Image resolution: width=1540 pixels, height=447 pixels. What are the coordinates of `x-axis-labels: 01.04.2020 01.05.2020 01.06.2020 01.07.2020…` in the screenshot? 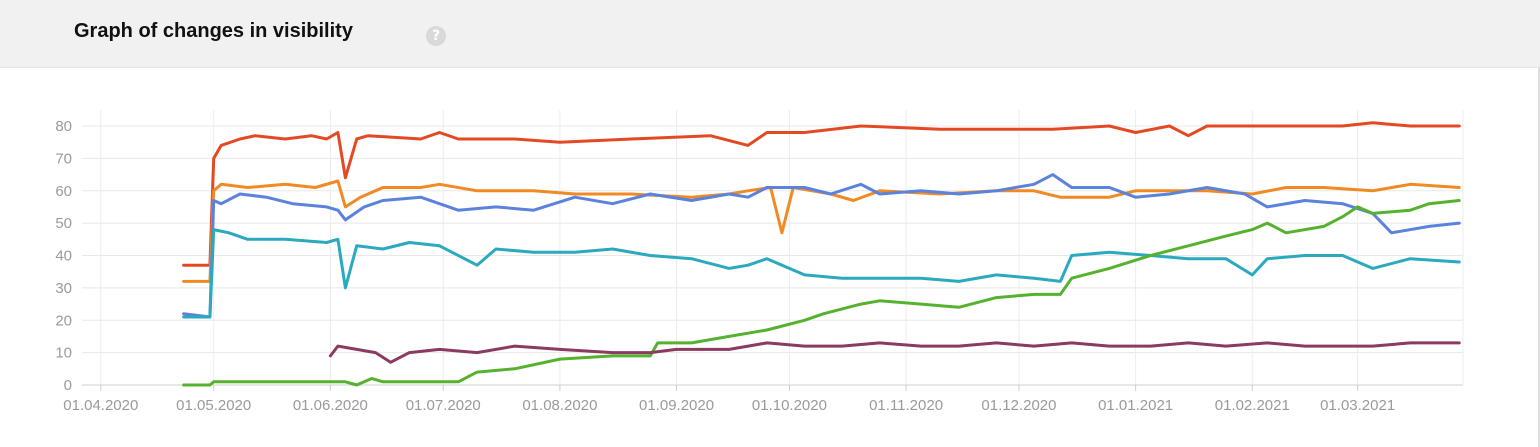 It's located at (729, 405).